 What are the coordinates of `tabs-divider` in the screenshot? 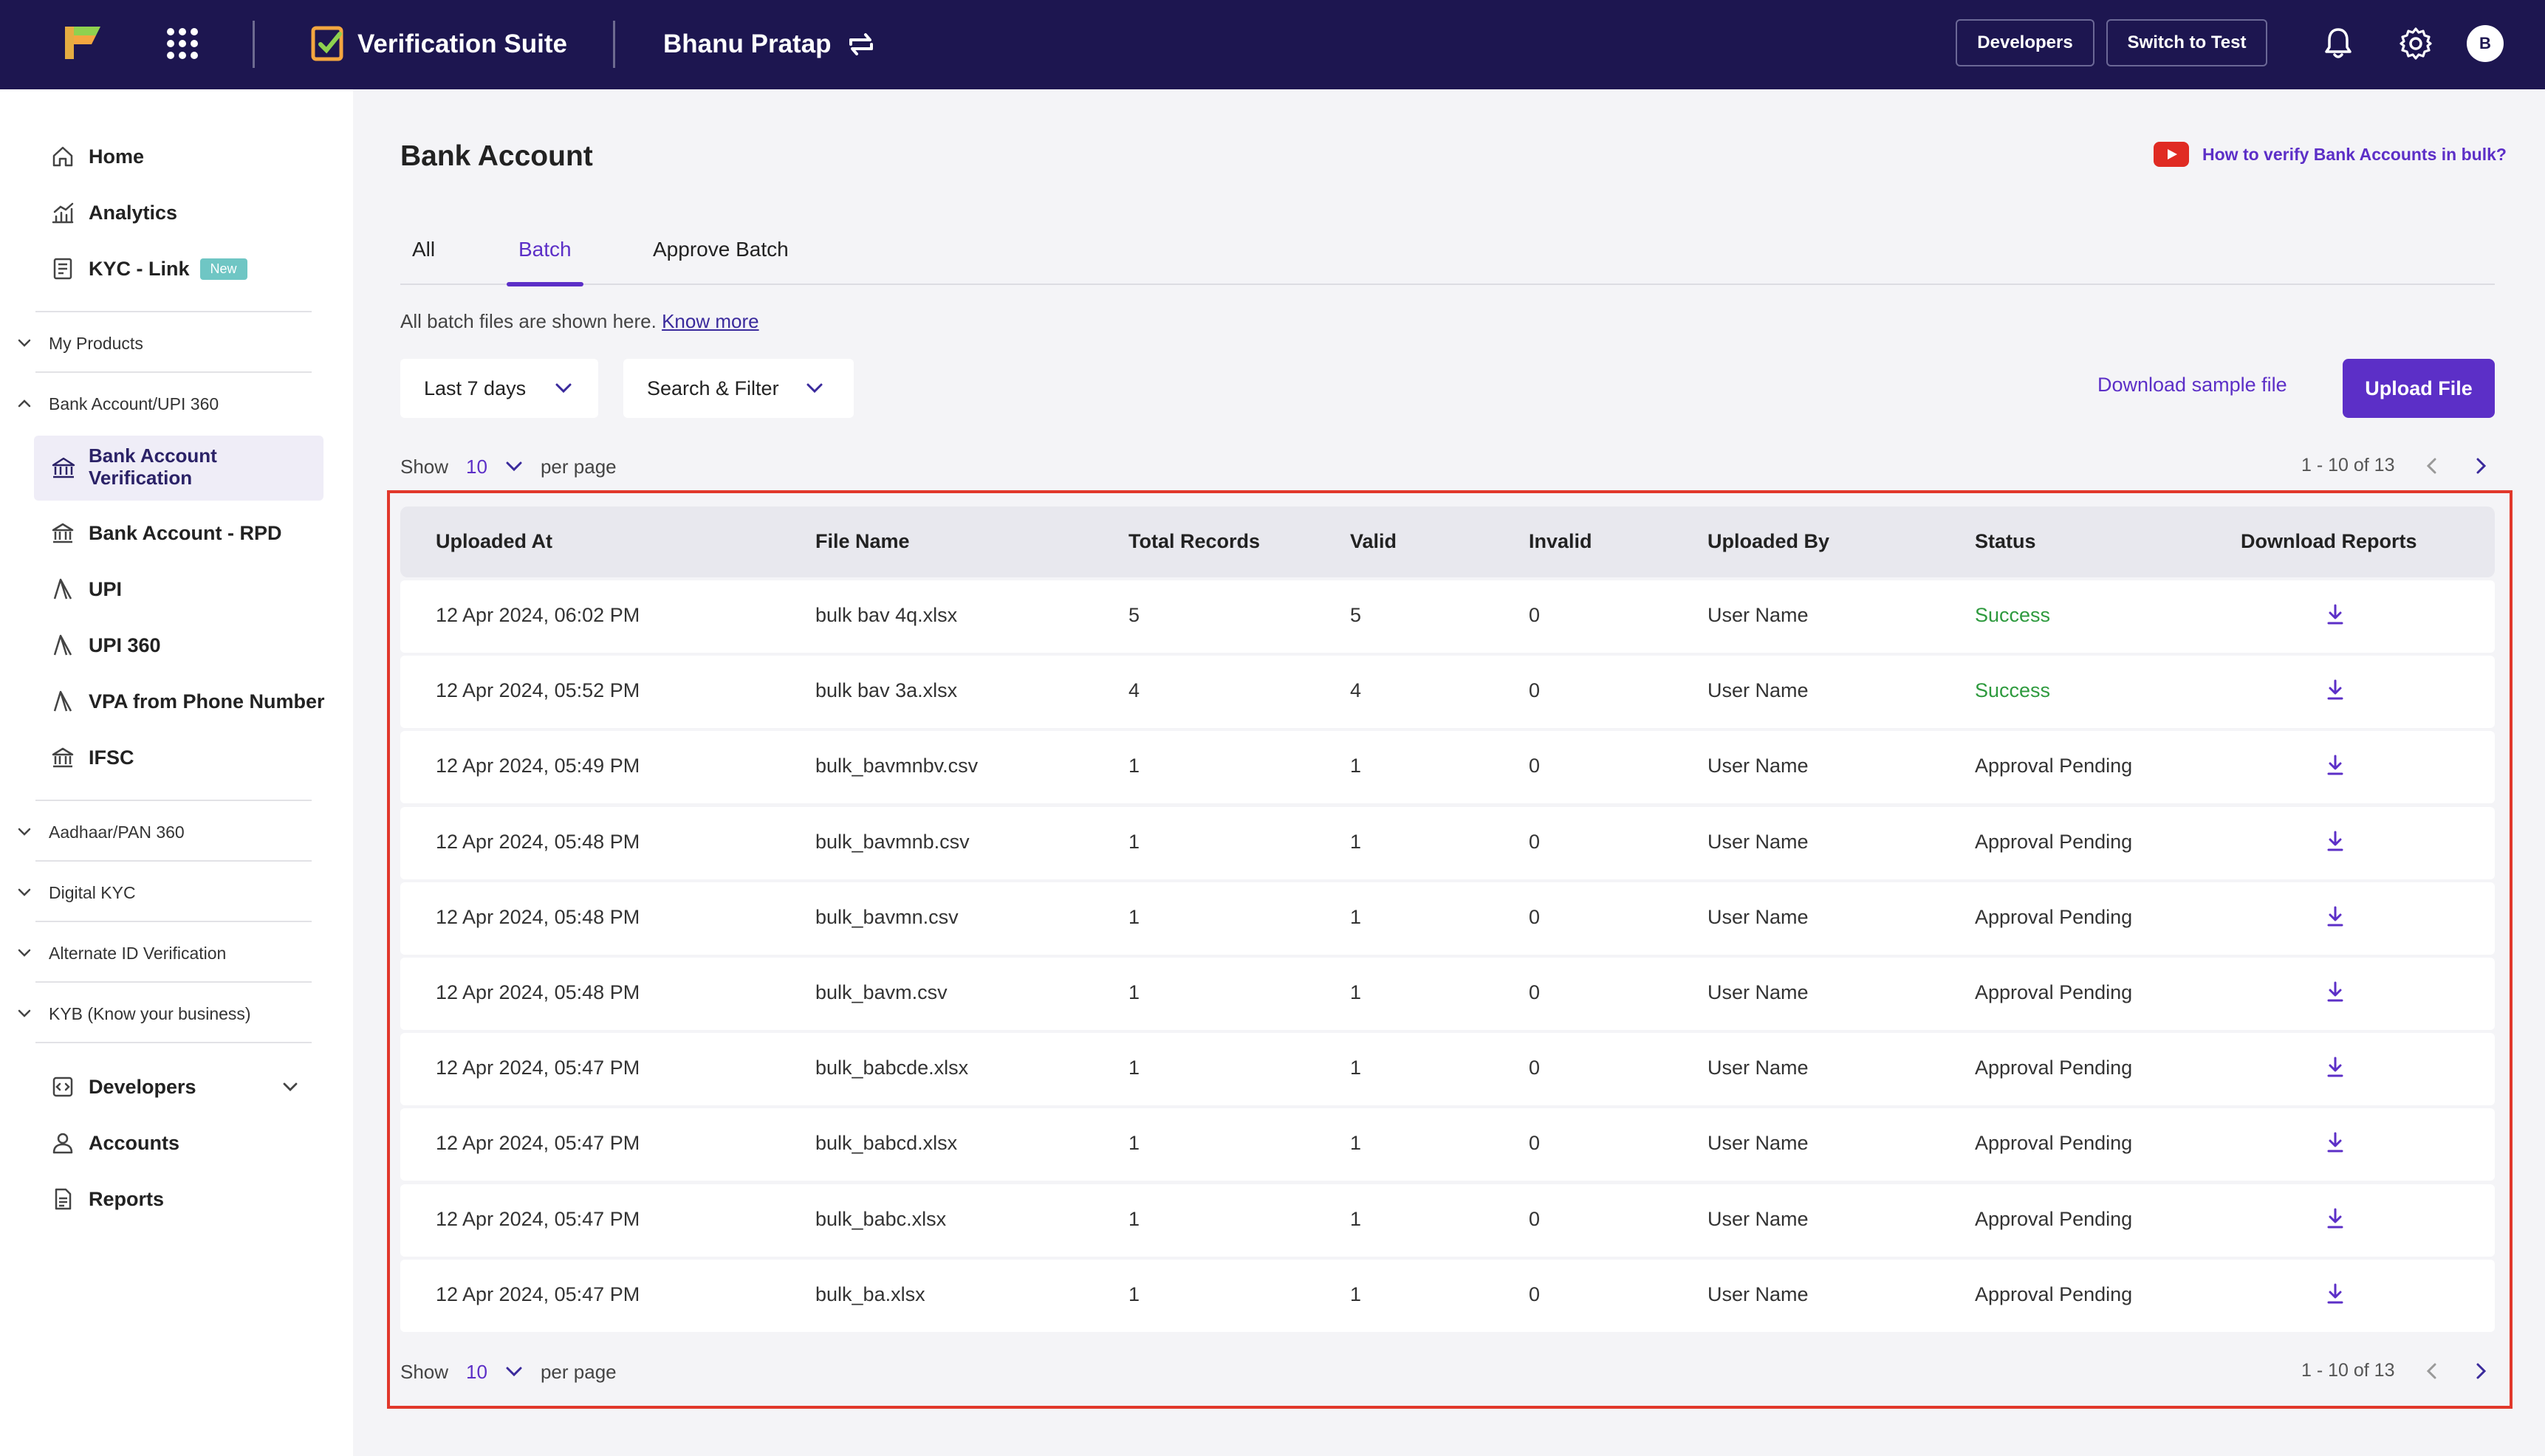 It's located at (1447, 285).